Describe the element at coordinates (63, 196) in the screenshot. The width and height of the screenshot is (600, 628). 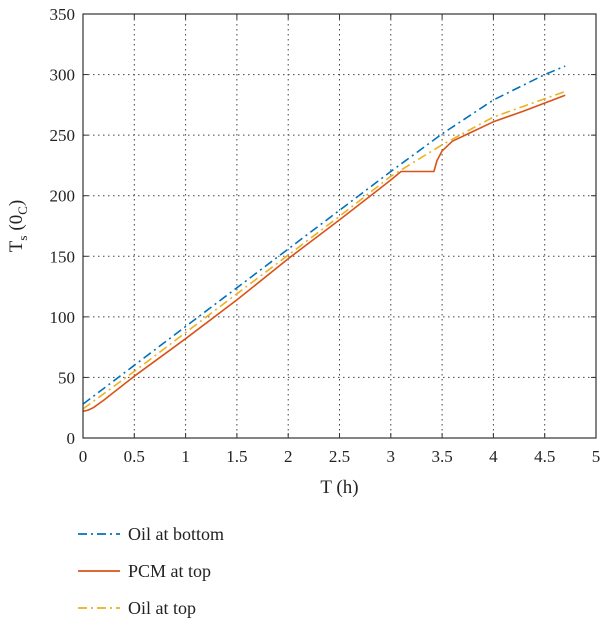
I see `y-tick-label: 200` at that location.